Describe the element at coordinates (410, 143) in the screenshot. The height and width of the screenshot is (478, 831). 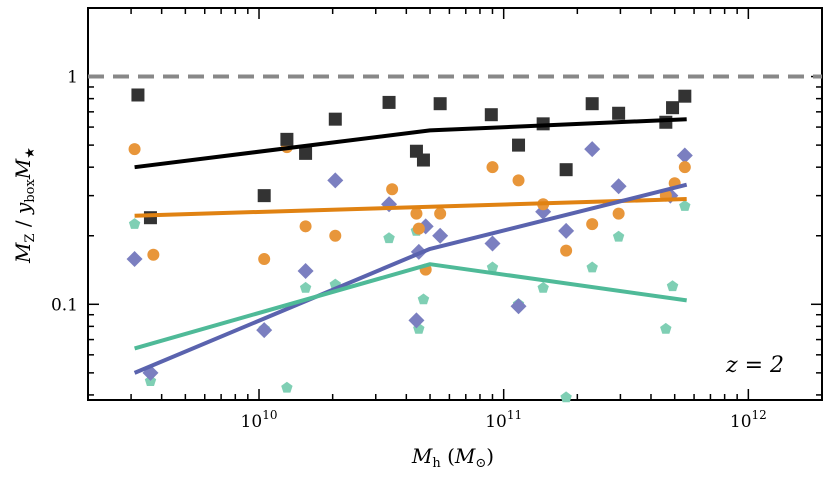
I see `black-median-line` at that location.